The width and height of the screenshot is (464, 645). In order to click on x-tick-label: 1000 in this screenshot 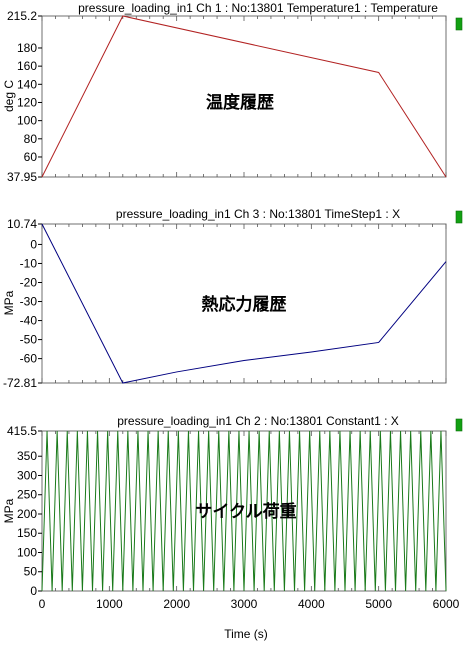, I will do `click(109, 604)`.